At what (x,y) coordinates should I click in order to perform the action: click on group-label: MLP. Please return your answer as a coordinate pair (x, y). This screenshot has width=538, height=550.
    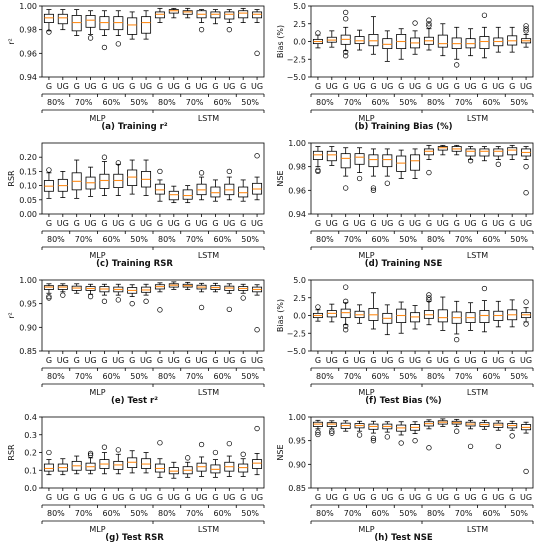
    Looking at the image, I should click on (97, 255).